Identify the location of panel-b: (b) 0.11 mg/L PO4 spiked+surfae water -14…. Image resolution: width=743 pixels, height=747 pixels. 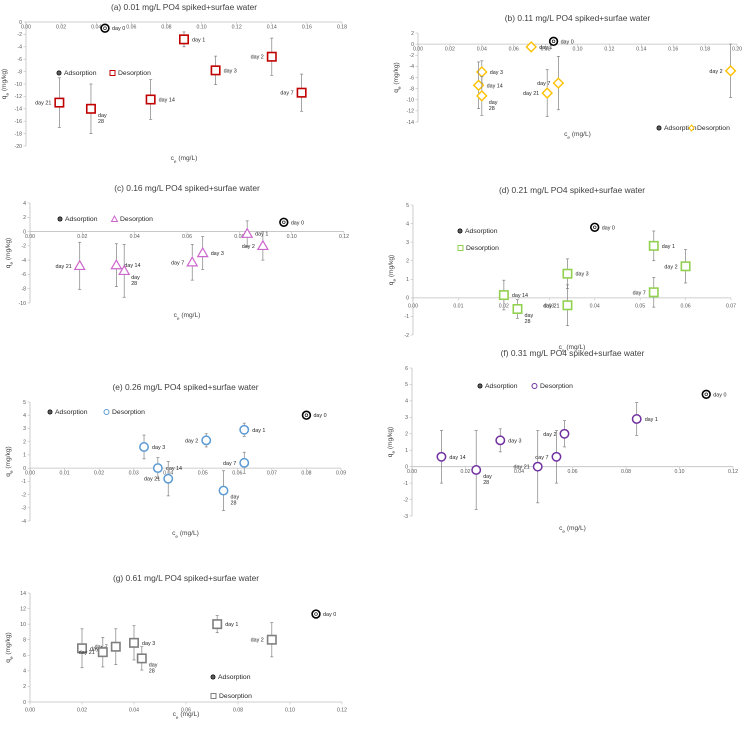
(567, 76).